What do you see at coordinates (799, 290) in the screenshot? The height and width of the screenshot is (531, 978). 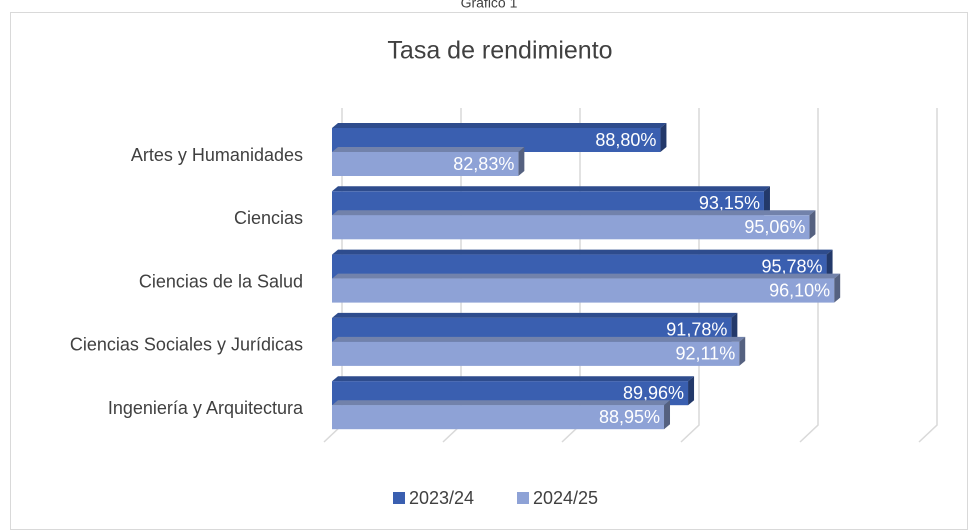 I see `data-label: 96,10%` at bounding box center [799, 290].